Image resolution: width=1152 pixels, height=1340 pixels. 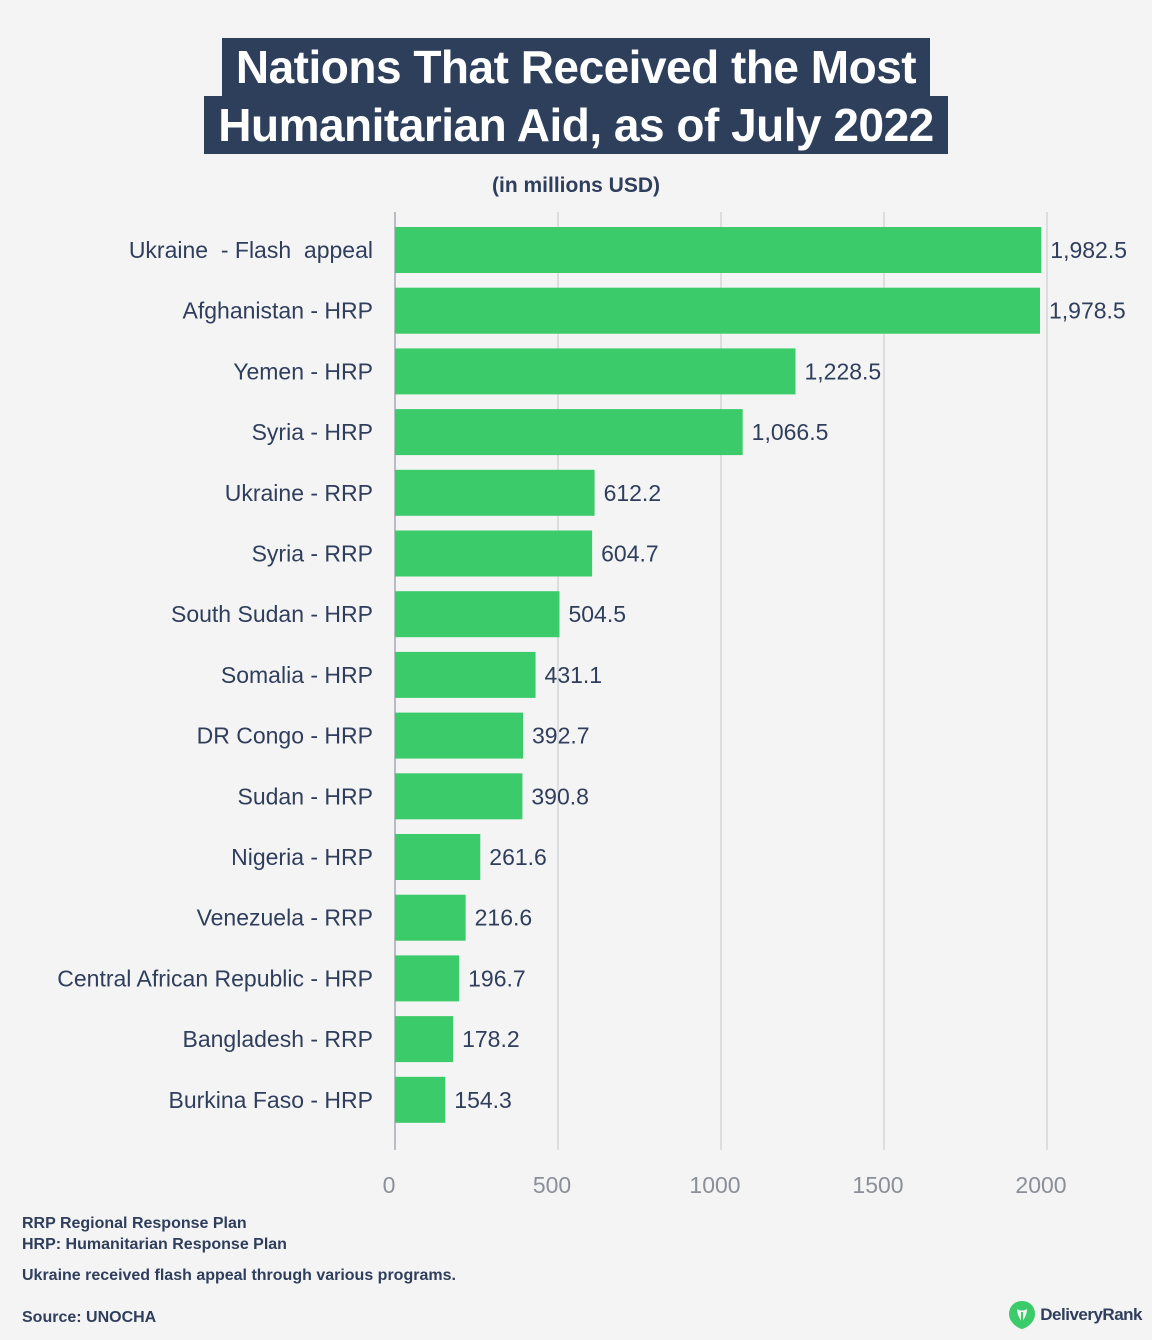 I want to click on x-tick-label-2000: 2000, so click(x=1040, y=1185).